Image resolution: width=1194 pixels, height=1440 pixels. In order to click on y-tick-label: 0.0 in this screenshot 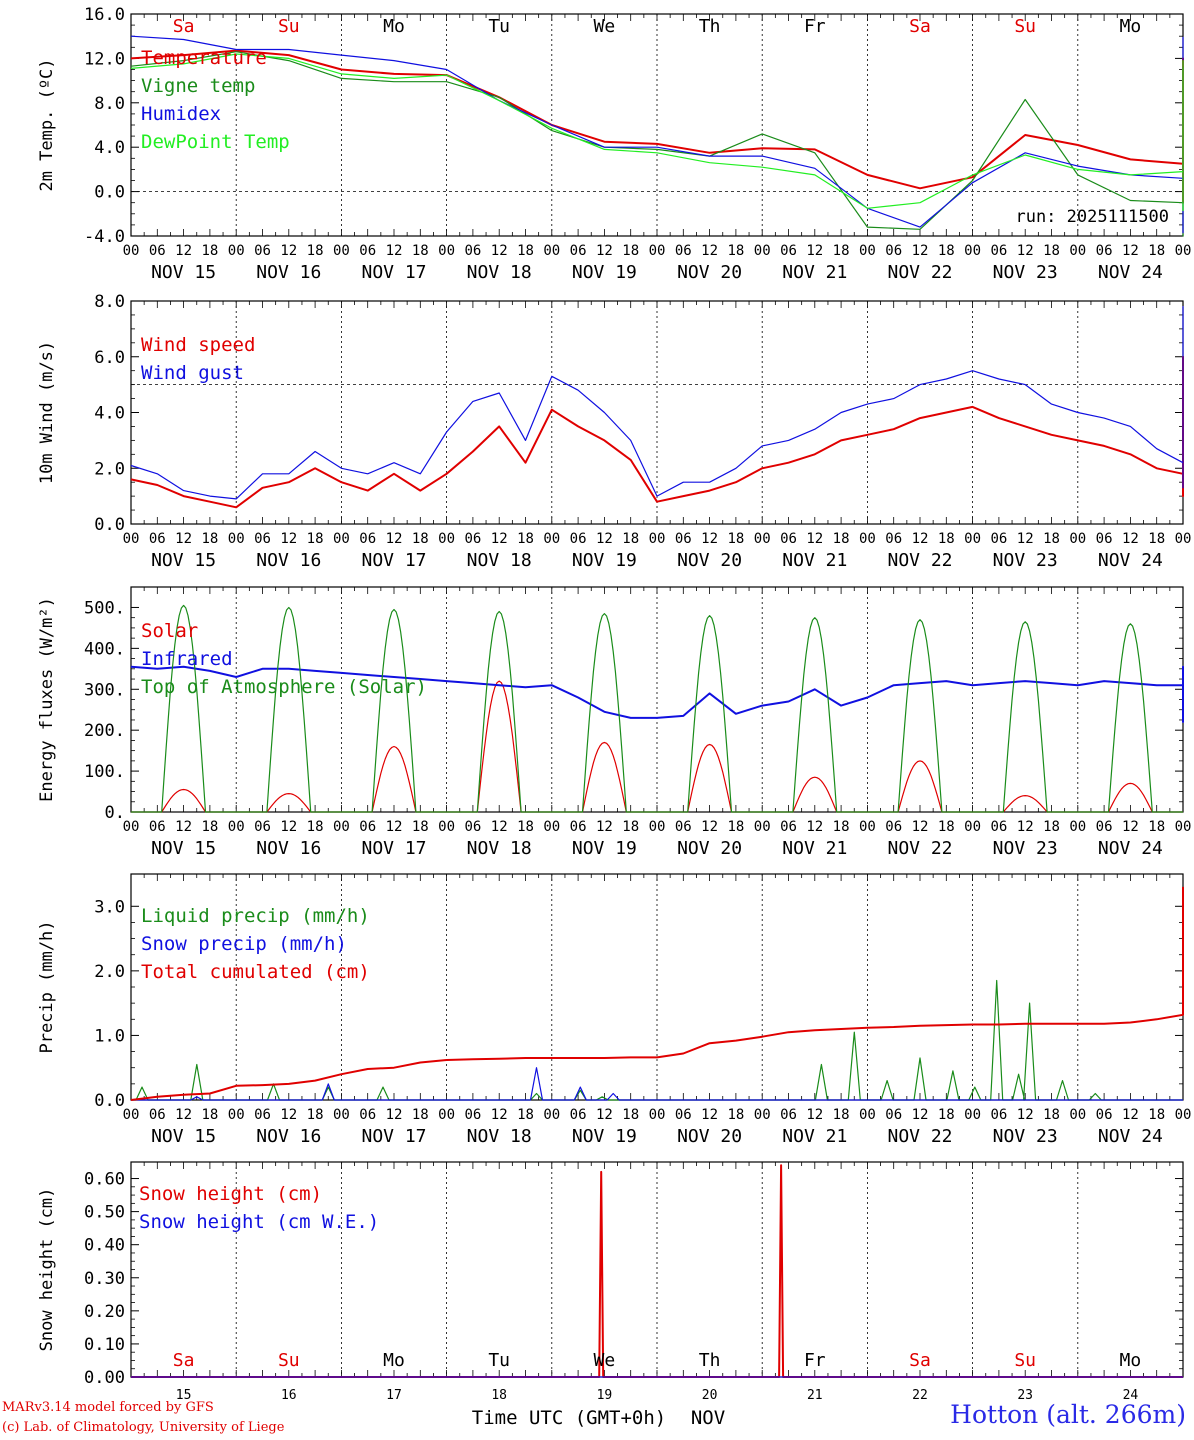, I will do `click(109, 525)`.